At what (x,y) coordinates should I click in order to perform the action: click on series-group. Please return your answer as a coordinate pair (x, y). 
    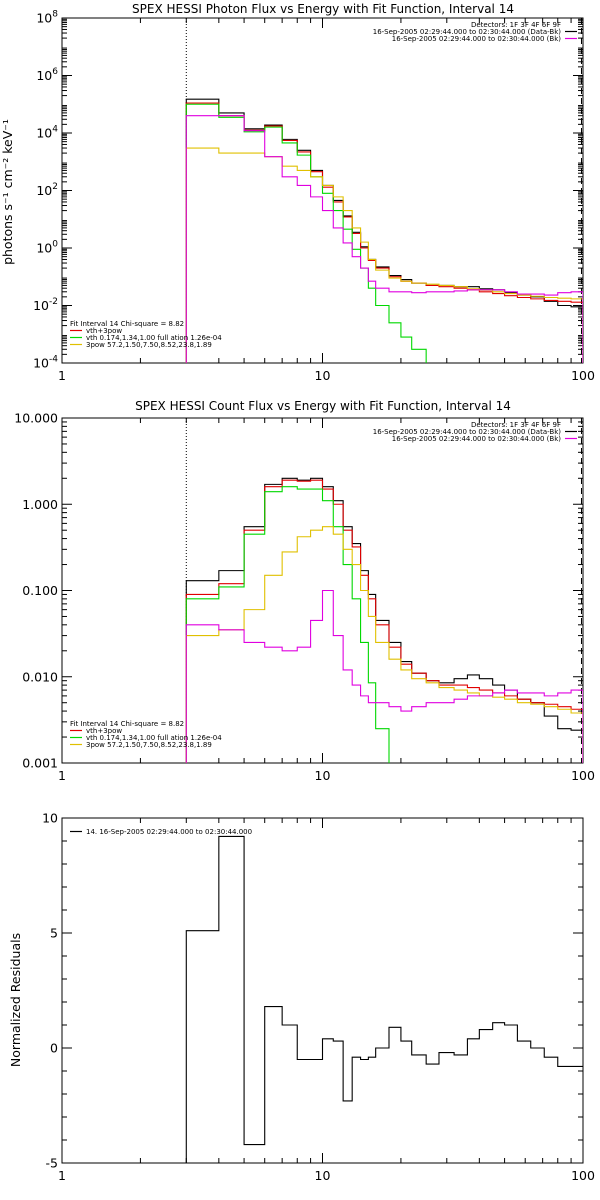
    Looking at the image, I should click on (384, 230).